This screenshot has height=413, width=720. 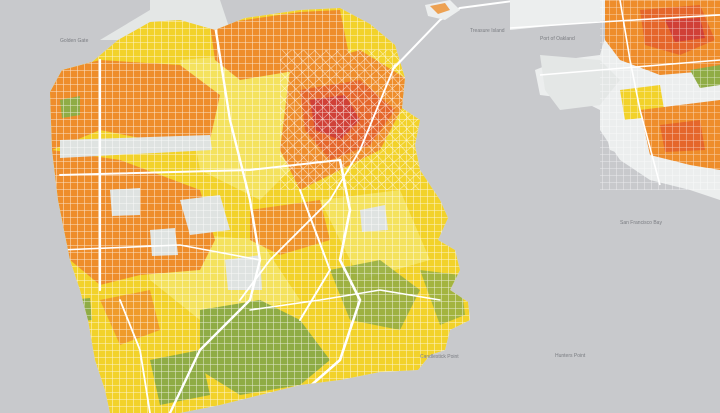 I want to click on label-candlestick: Candlestick Point, so click(x=439, y=357).